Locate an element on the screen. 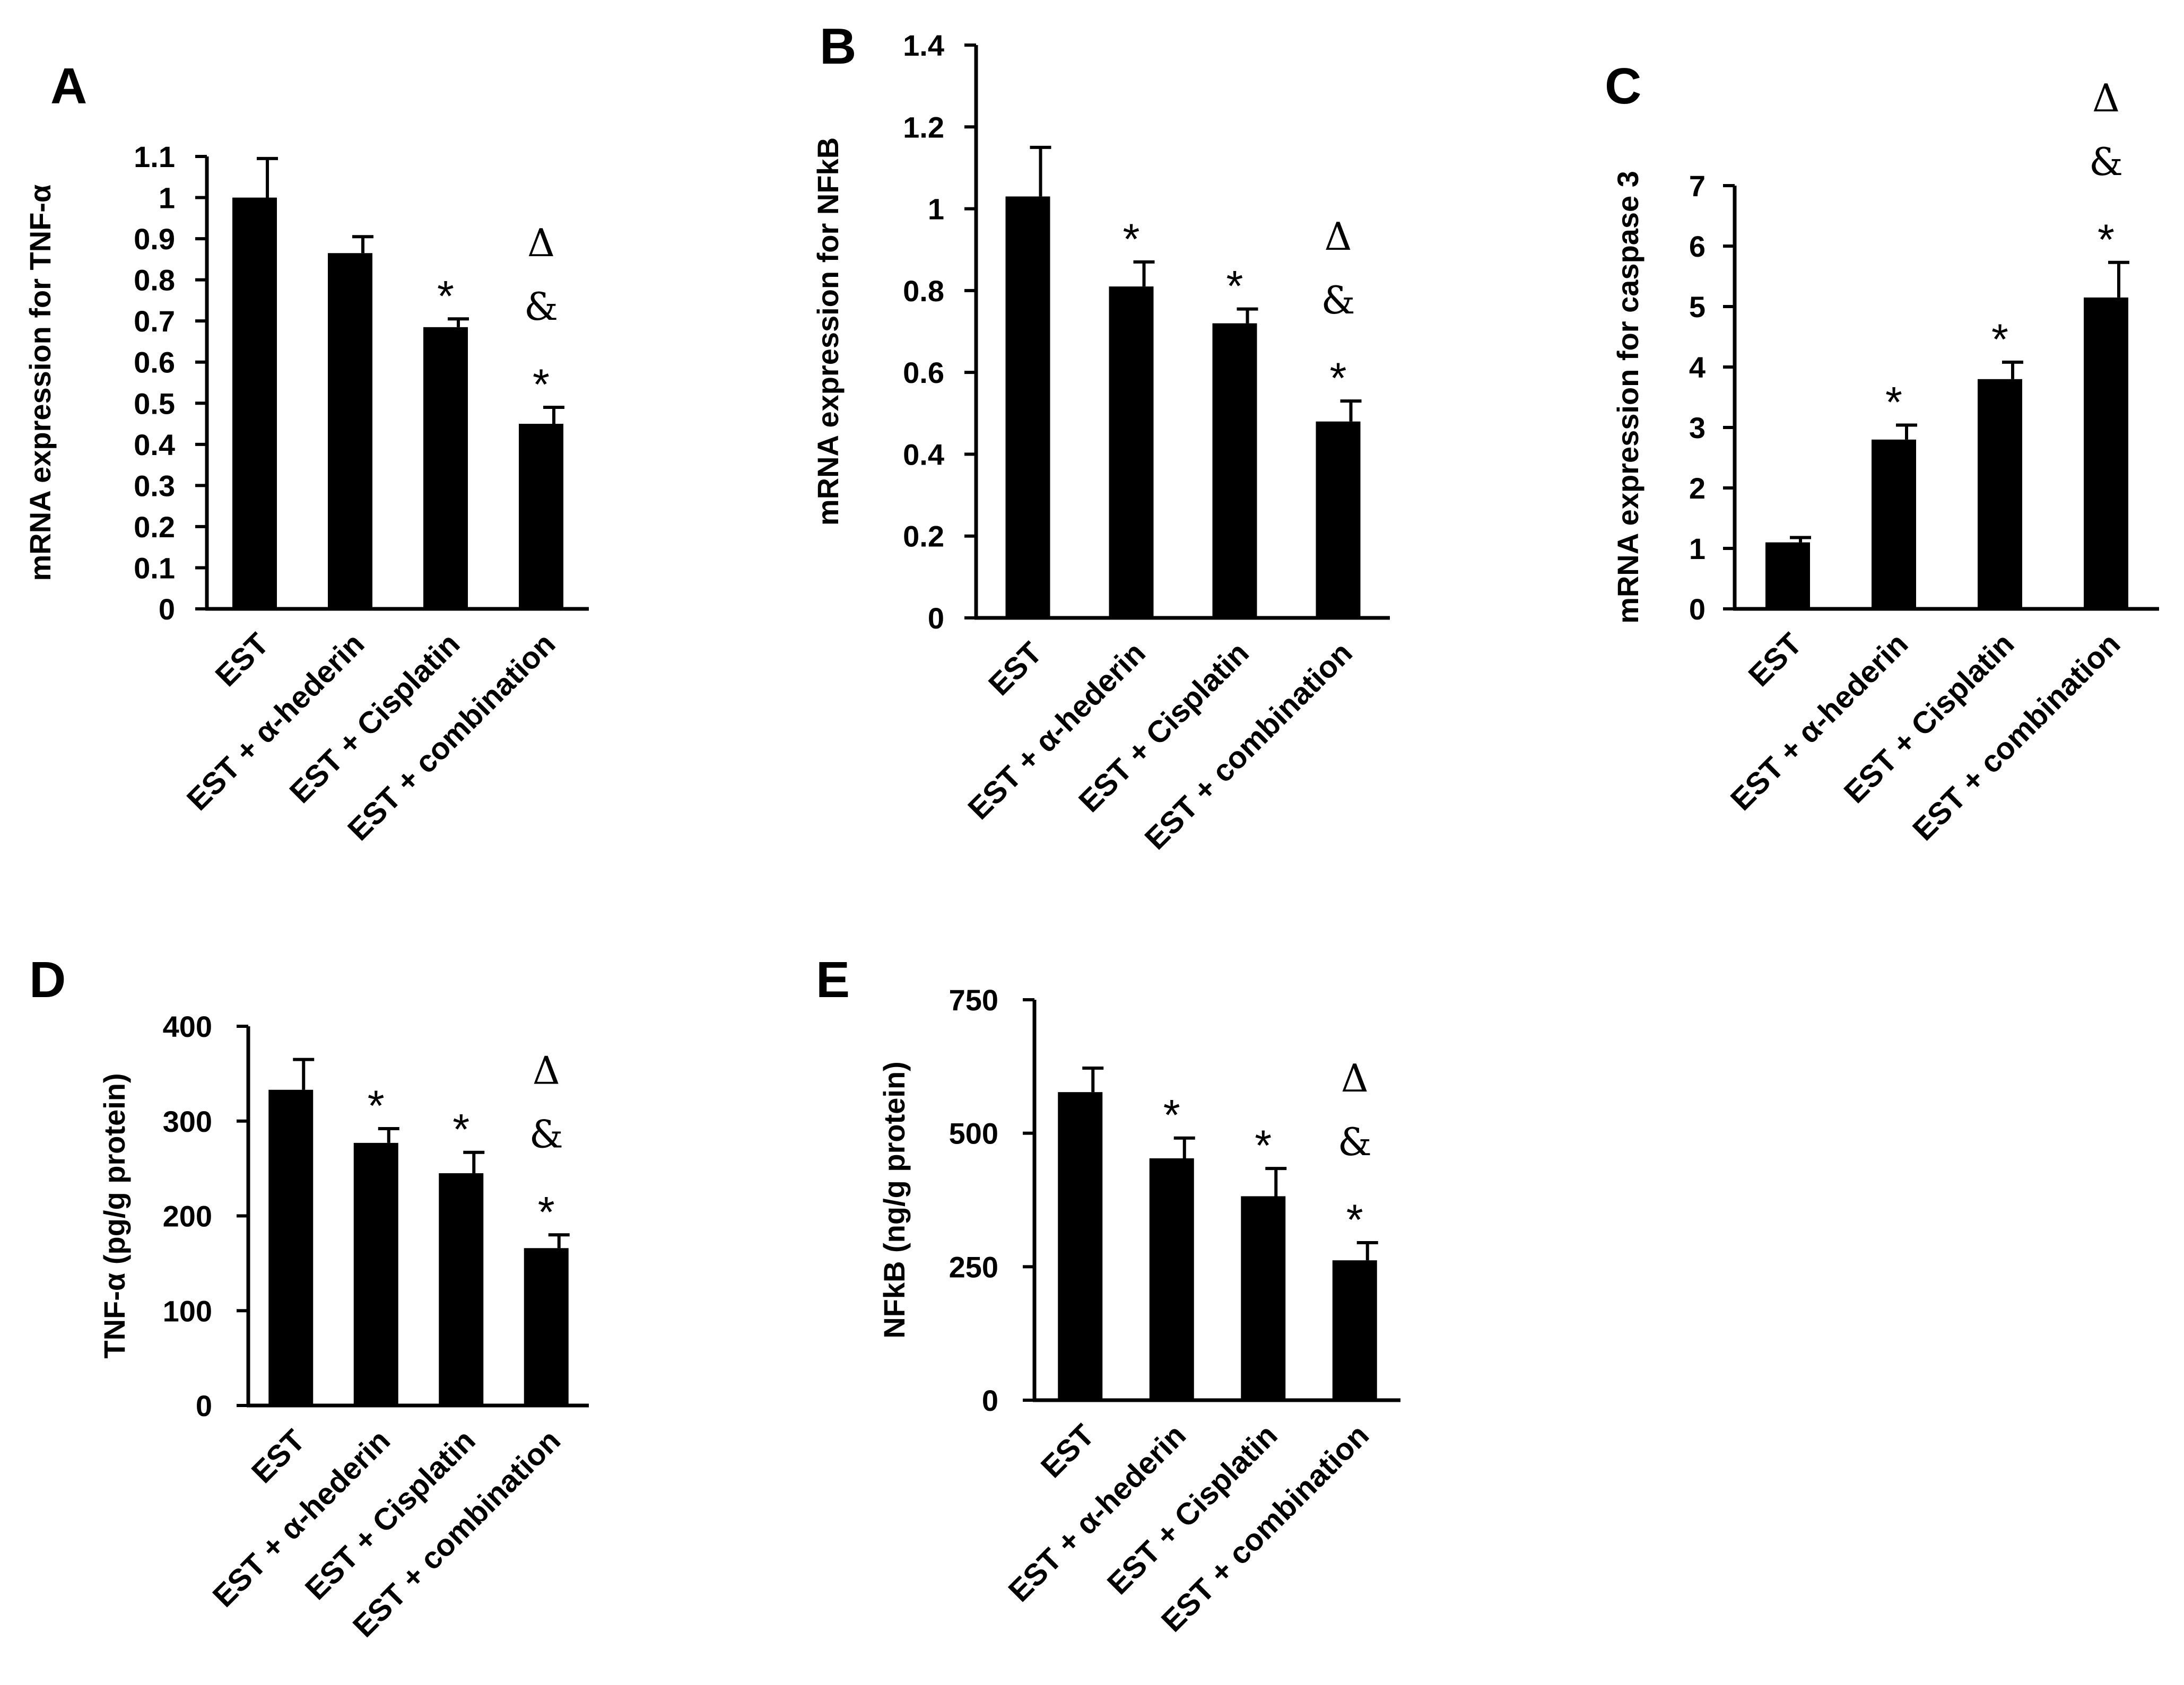  y-tick-label: 200 is located at coordinates (187, 1216).